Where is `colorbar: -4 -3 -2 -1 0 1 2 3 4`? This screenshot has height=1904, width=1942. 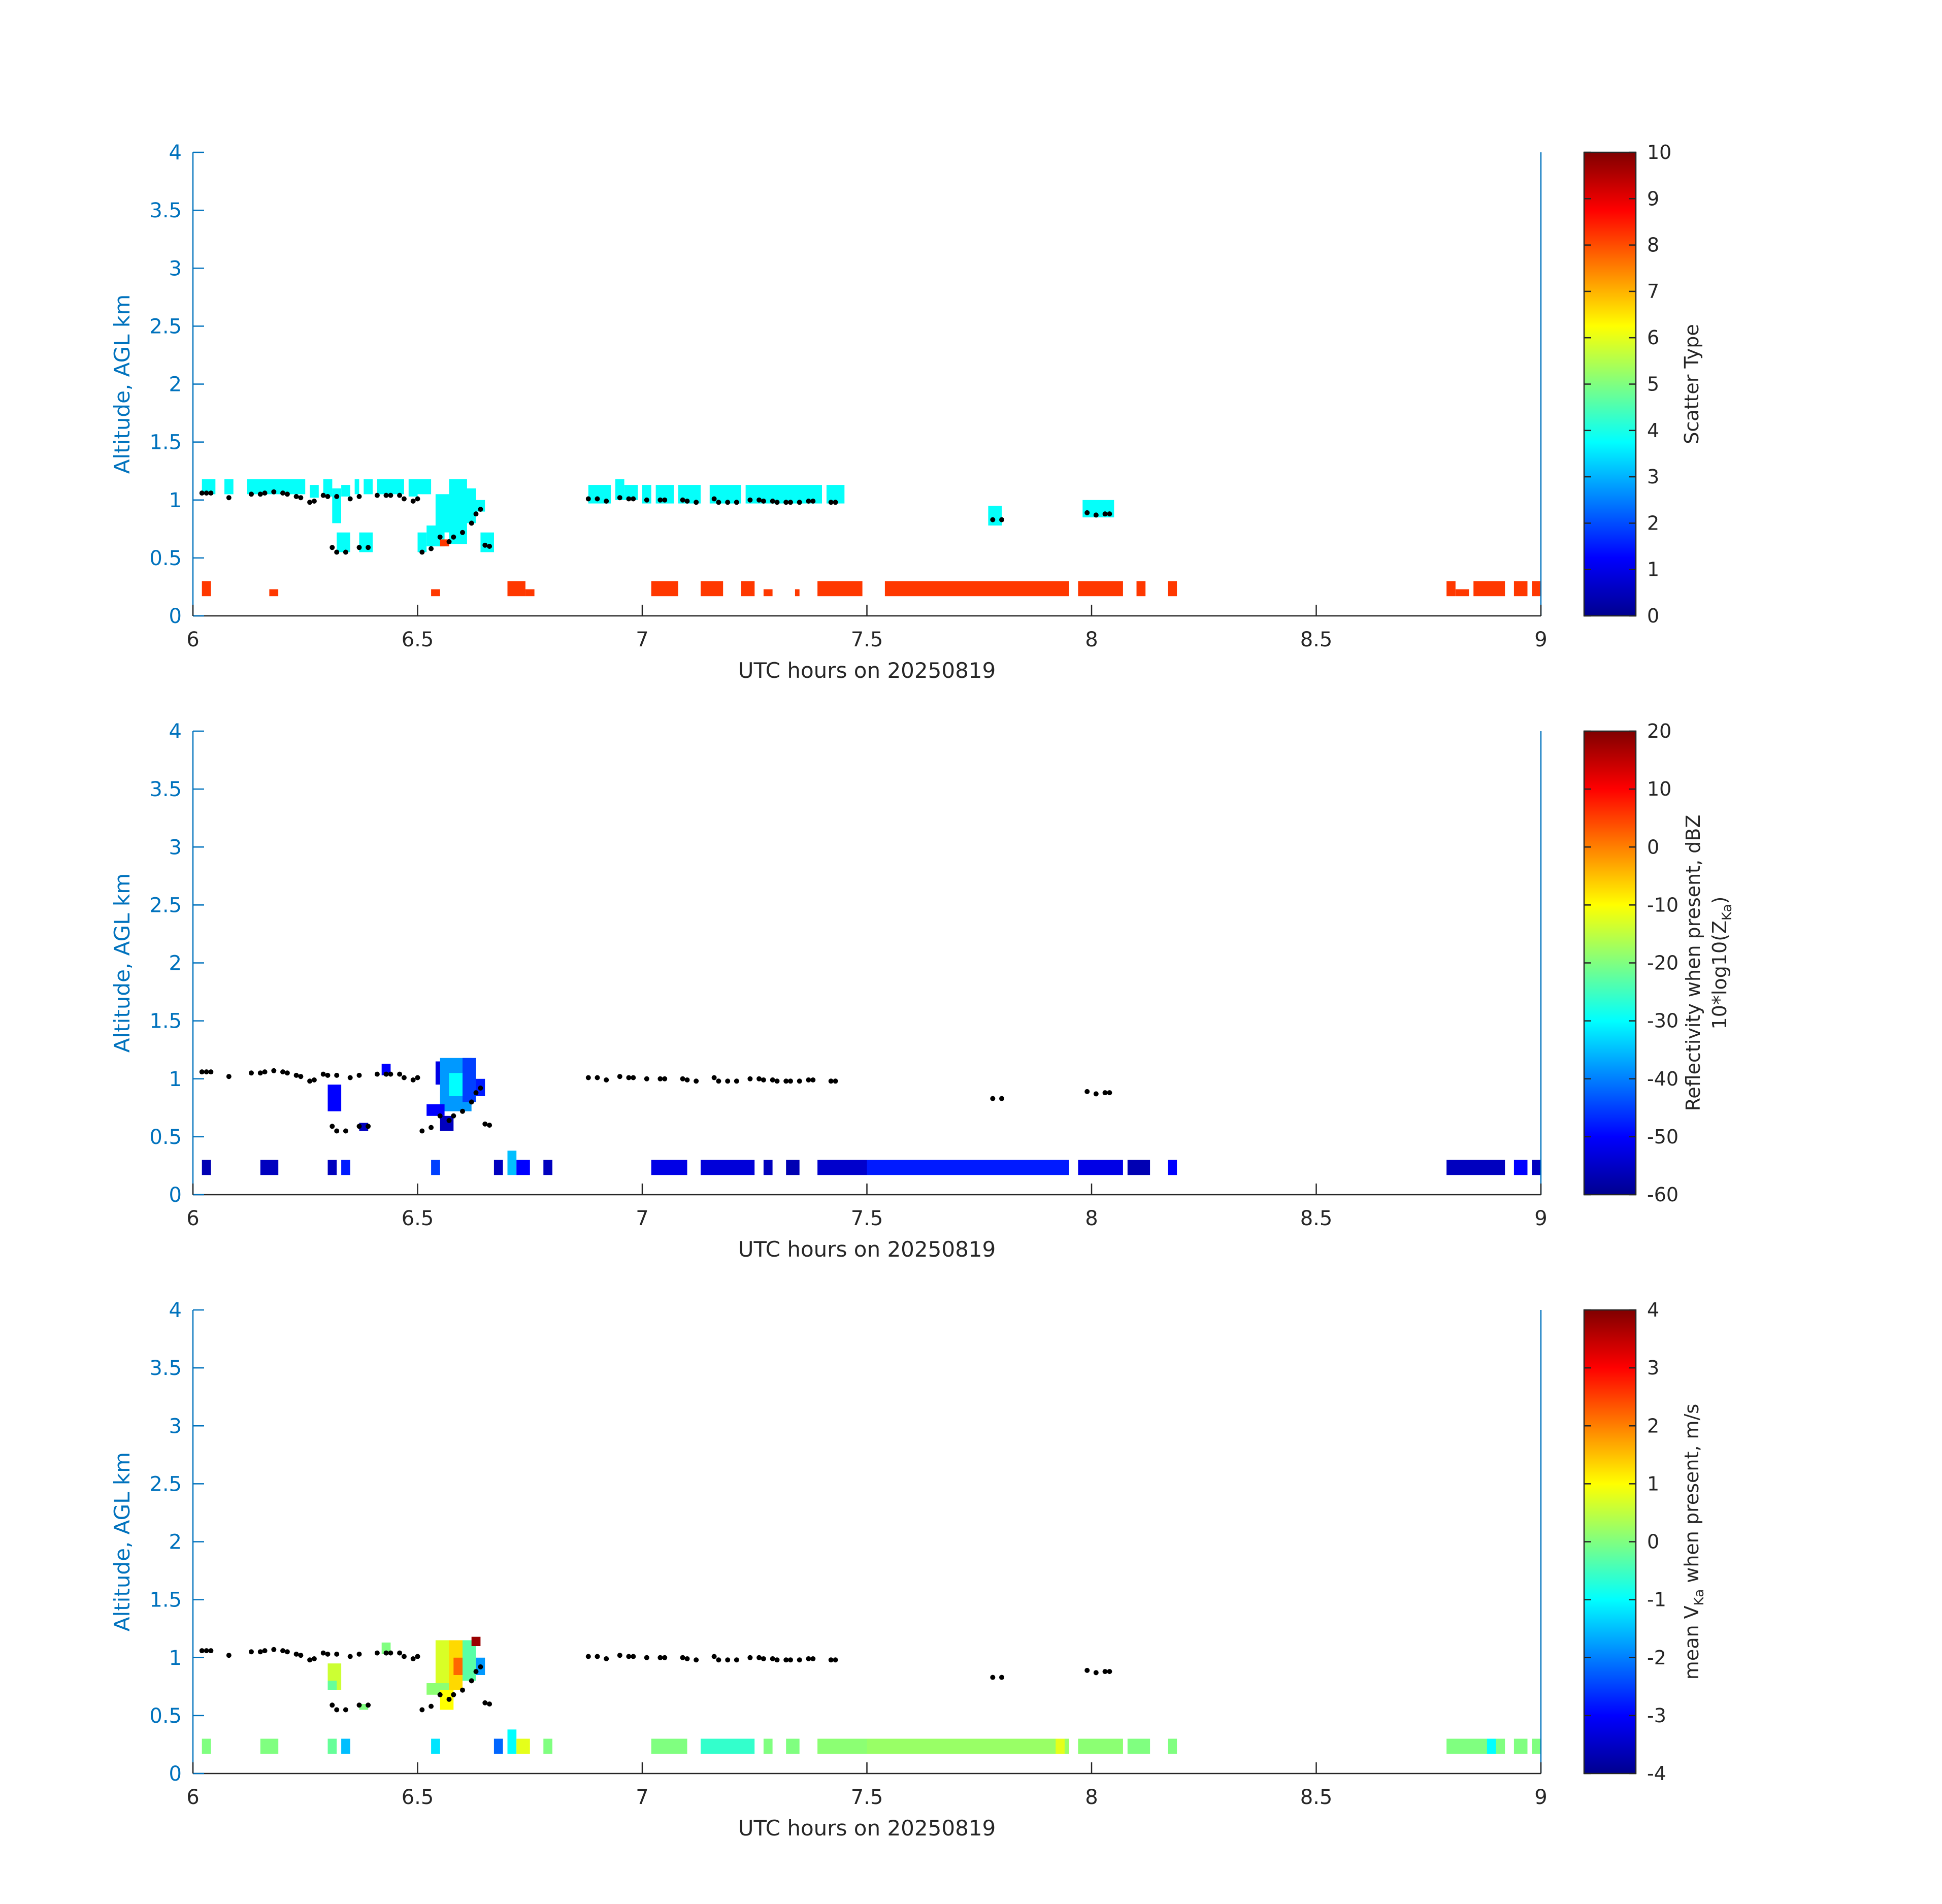 colorbar: -4 -3 -2 -1 0 1 2 3 4 is located at coordinates (1624, 1542).